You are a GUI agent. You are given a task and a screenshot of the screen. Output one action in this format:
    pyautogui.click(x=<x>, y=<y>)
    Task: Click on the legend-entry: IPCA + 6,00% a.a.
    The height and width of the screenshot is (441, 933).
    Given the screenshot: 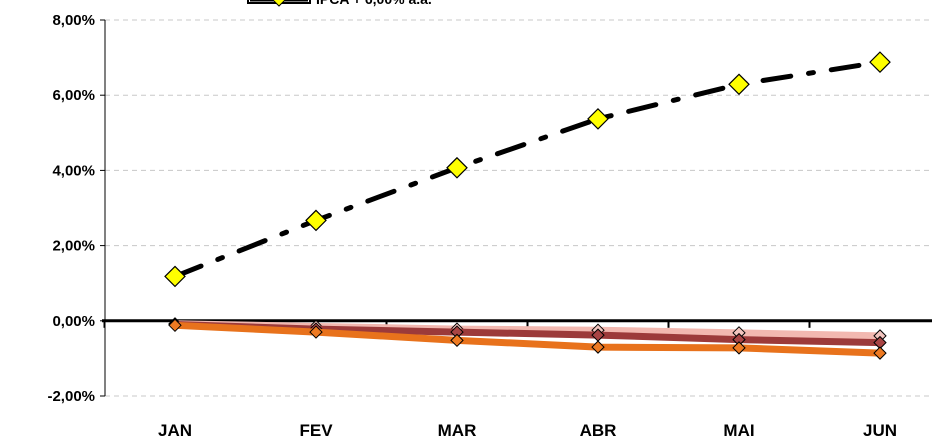 What is the action you would take?
    pyautogui.click(x=339, y=3)
    